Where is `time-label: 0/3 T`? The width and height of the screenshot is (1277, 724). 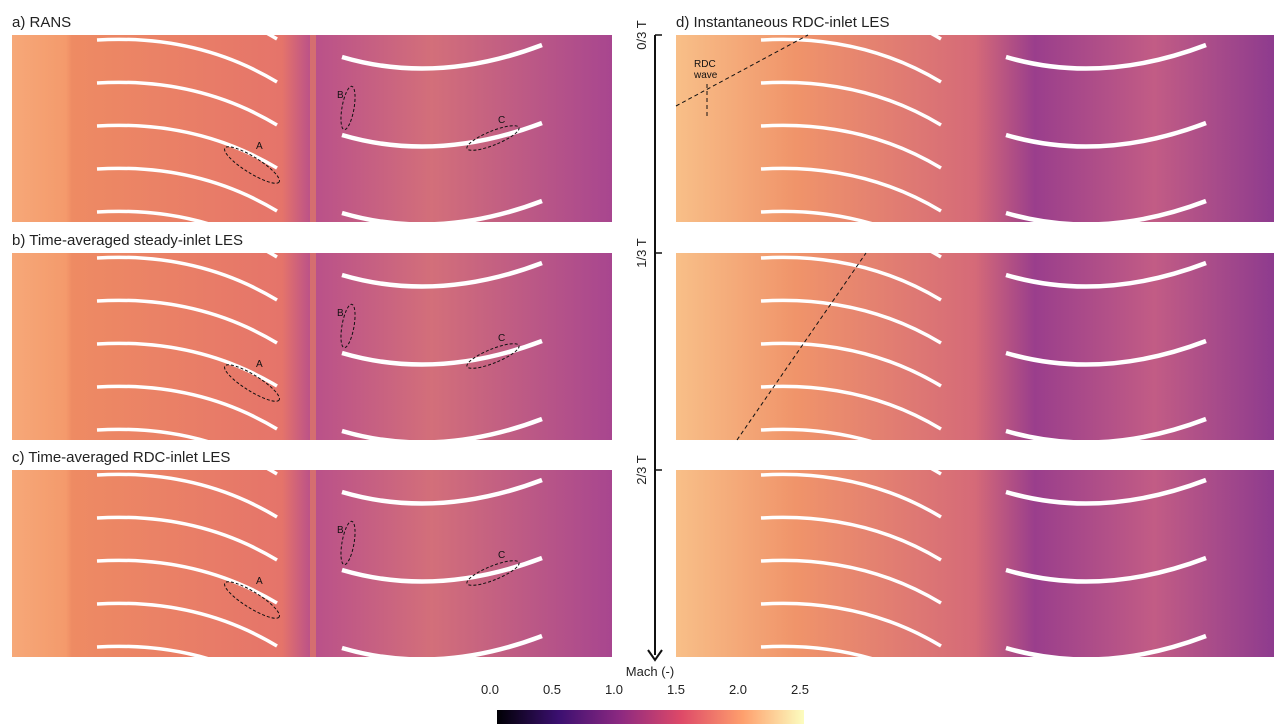
time-label: 0/3 T is located at coordinates (641, 34).